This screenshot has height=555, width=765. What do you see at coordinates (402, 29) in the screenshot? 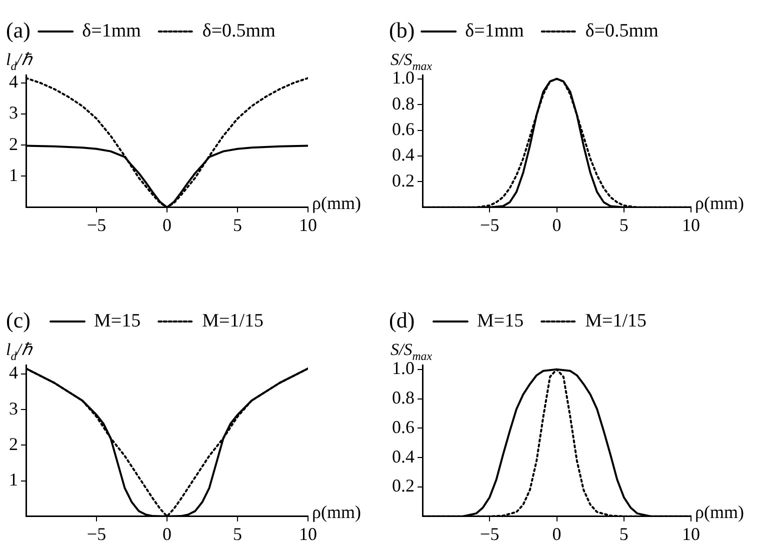
I see `chart-title: (b)` at bounding box center [402, 29].